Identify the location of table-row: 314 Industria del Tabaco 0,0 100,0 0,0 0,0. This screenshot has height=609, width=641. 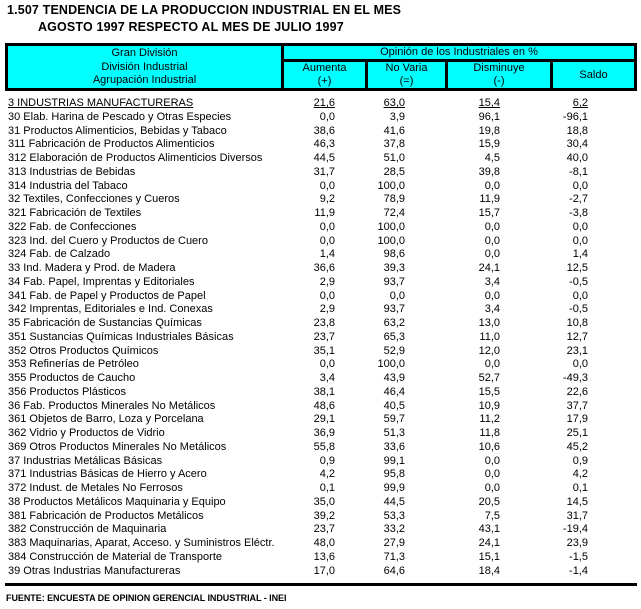
(321, 187).